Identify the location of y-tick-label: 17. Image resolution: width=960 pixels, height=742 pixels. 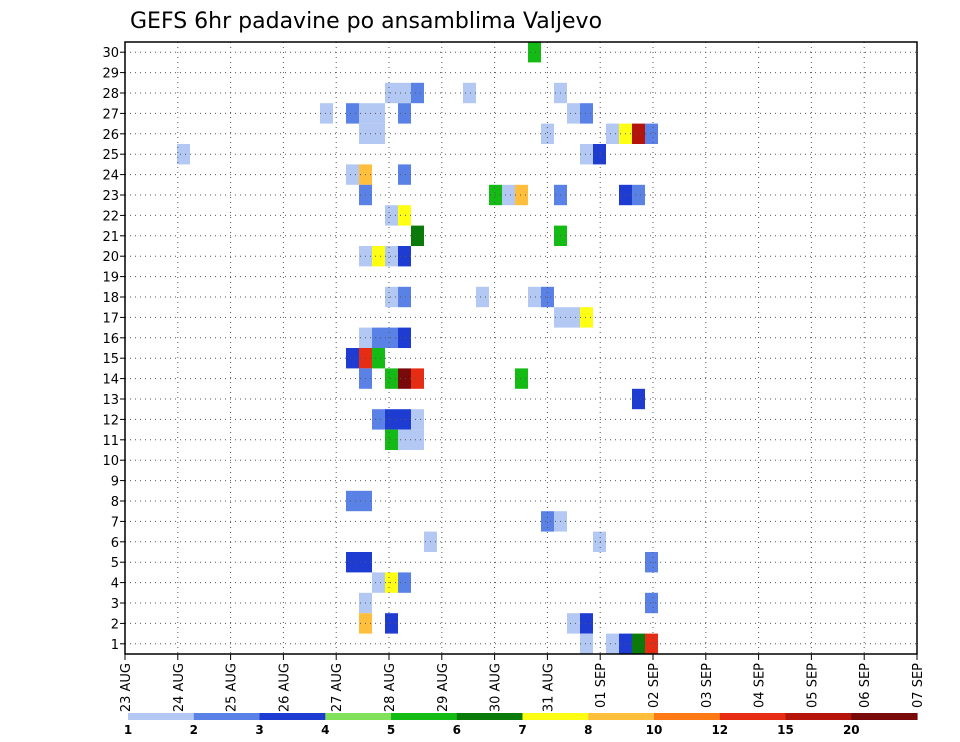
(110, 318).